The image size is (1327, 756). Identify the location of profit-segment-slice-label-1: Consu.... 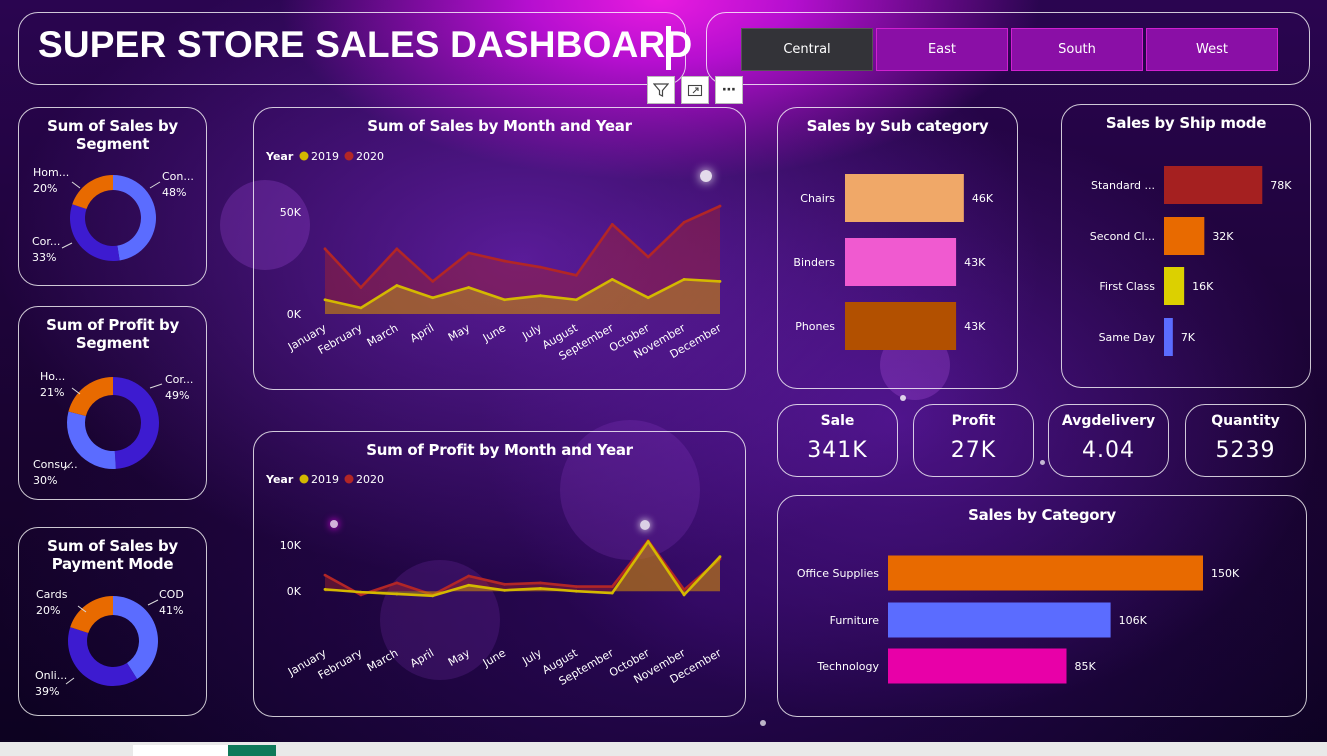
(55, 464).